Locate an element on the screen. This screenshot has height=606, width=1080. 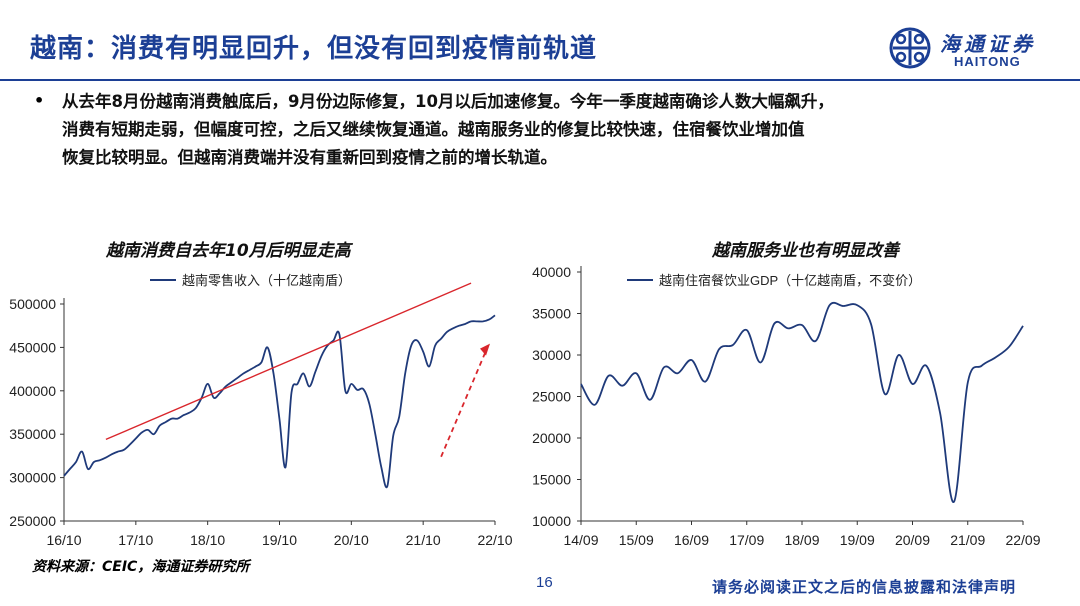
x-tick-label: 20/09 is located at coordinates (912, 540).